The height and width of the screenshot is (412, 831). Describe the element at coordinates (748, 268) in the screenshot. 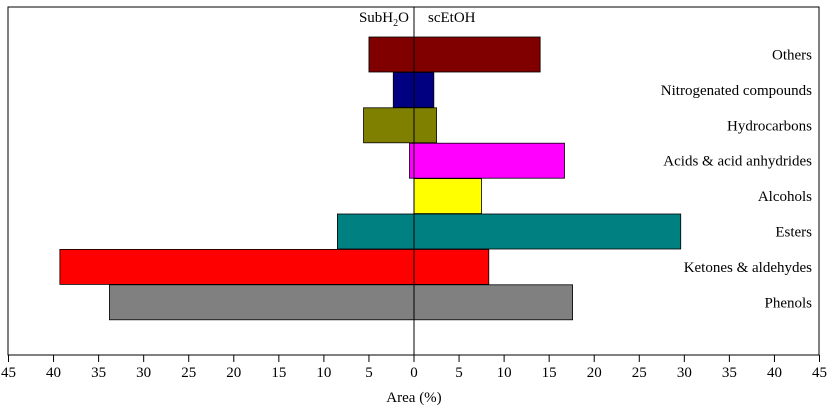

I see `category-label-ketones-aldehydes: Ketones & aldehydes` at that location.